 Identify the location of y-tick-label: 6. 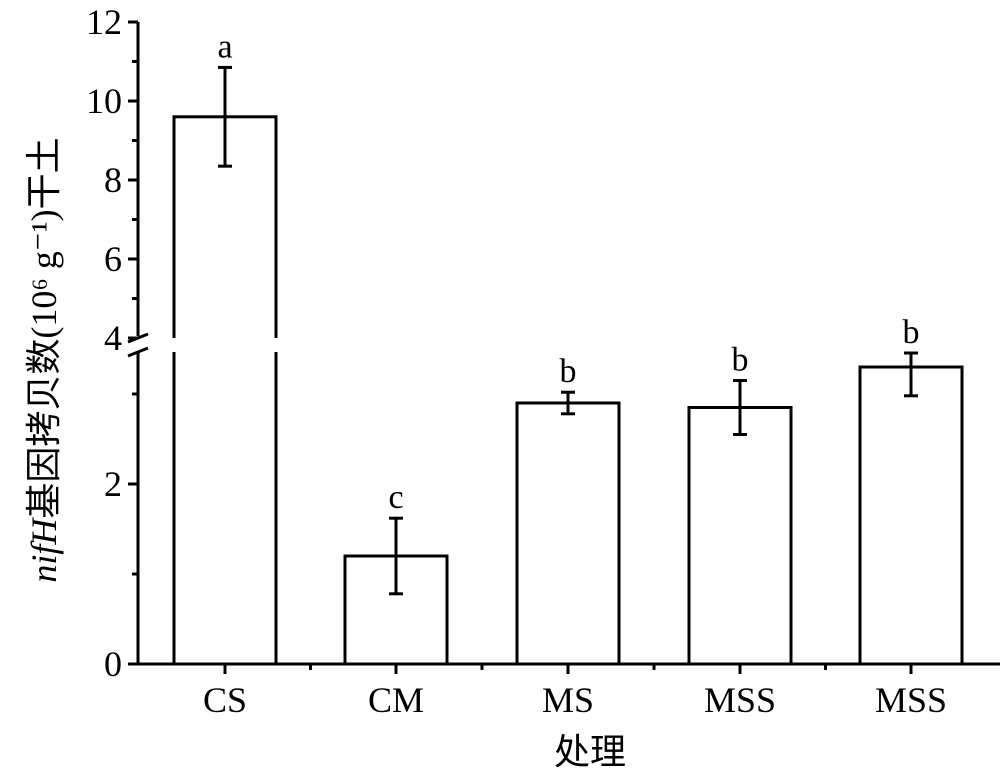
(113, 259).